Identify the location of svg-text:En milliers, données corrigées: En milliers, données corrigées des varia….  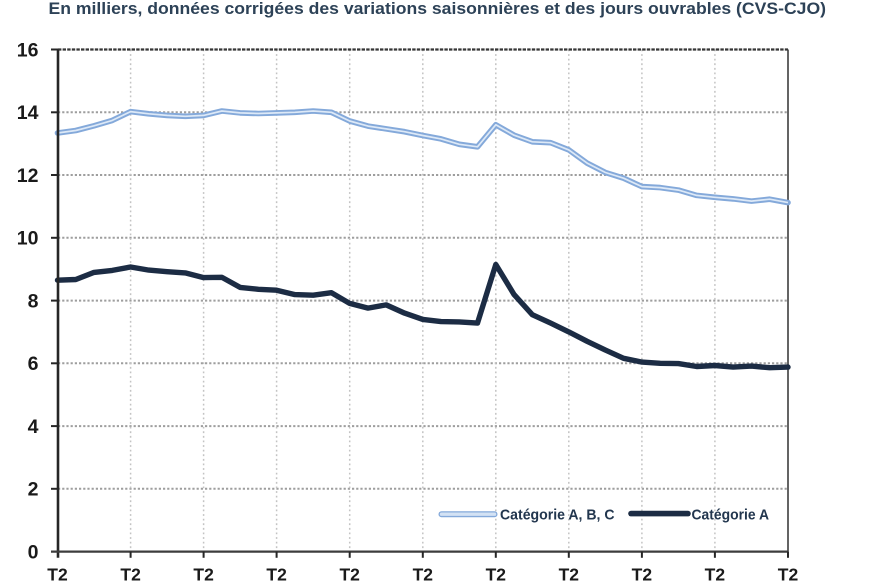
(438, 9).